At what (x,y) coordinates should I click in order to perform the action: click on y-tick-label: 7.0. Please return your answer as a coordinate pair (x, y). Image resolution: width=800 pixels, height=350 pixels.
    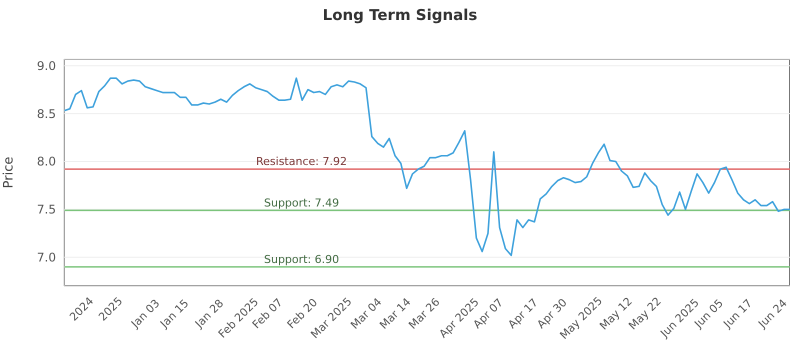
    Looking at the image, I should click on (46, 257).